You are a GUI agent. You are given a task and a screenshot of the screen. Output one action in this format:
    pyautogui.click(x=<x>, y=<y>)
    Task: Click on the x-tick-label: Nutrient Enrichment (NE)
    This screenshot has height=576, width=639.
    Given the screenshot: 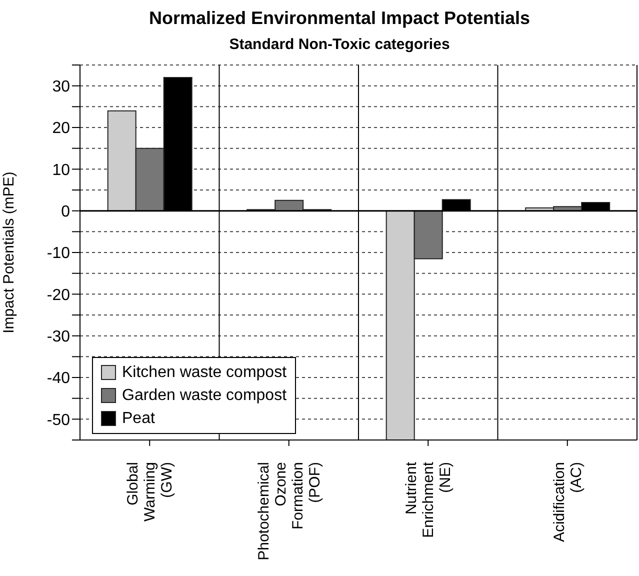 What is the action you would take?
    pyautogui.click(x=428, y=499)
    